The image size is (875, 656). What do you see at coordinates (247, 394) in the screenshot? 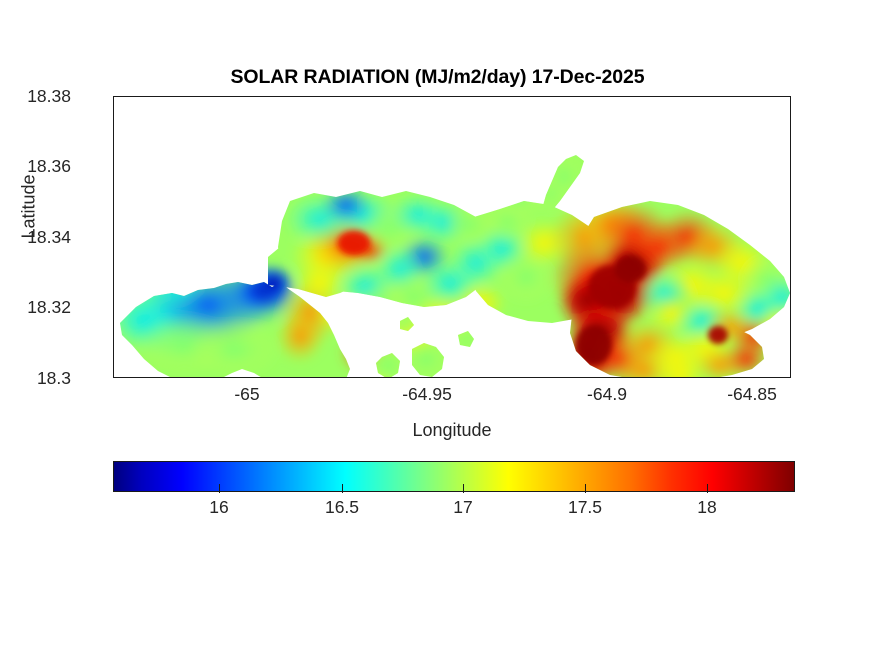
I see `x-tick-label-0: -65` at bounding box center [247, 394].